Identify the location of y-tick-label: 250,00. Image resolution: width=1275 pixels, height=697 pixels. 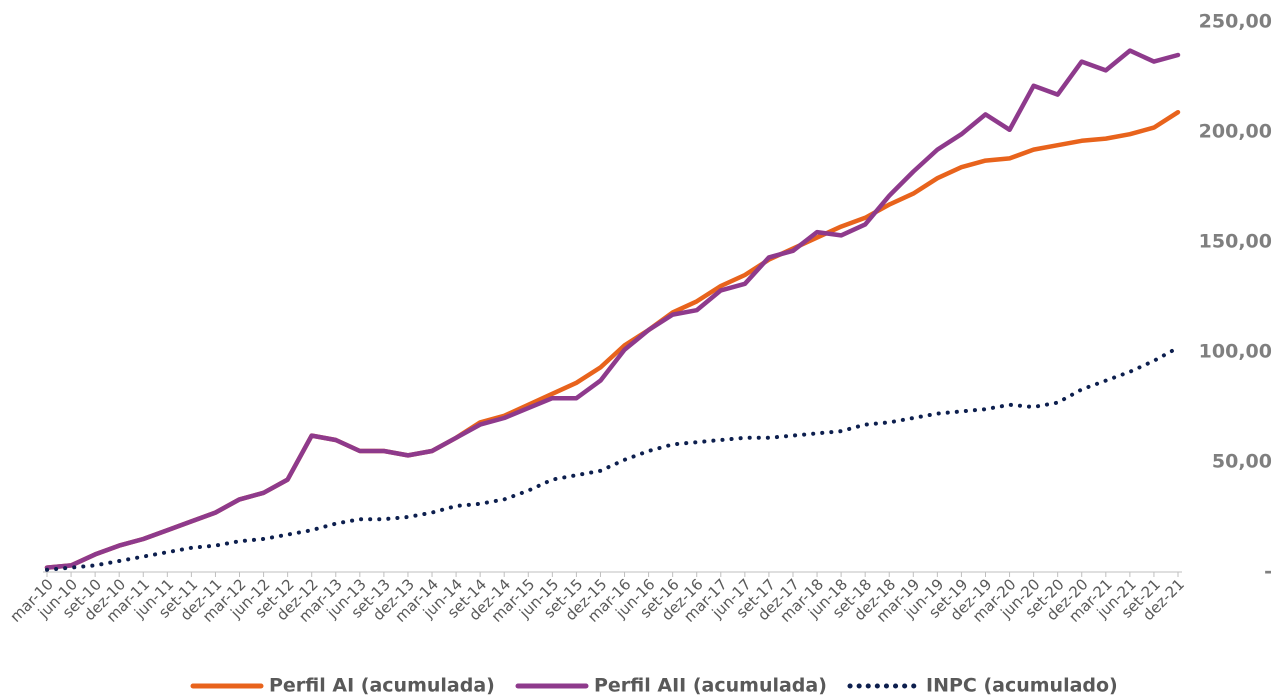
(1235, 22).